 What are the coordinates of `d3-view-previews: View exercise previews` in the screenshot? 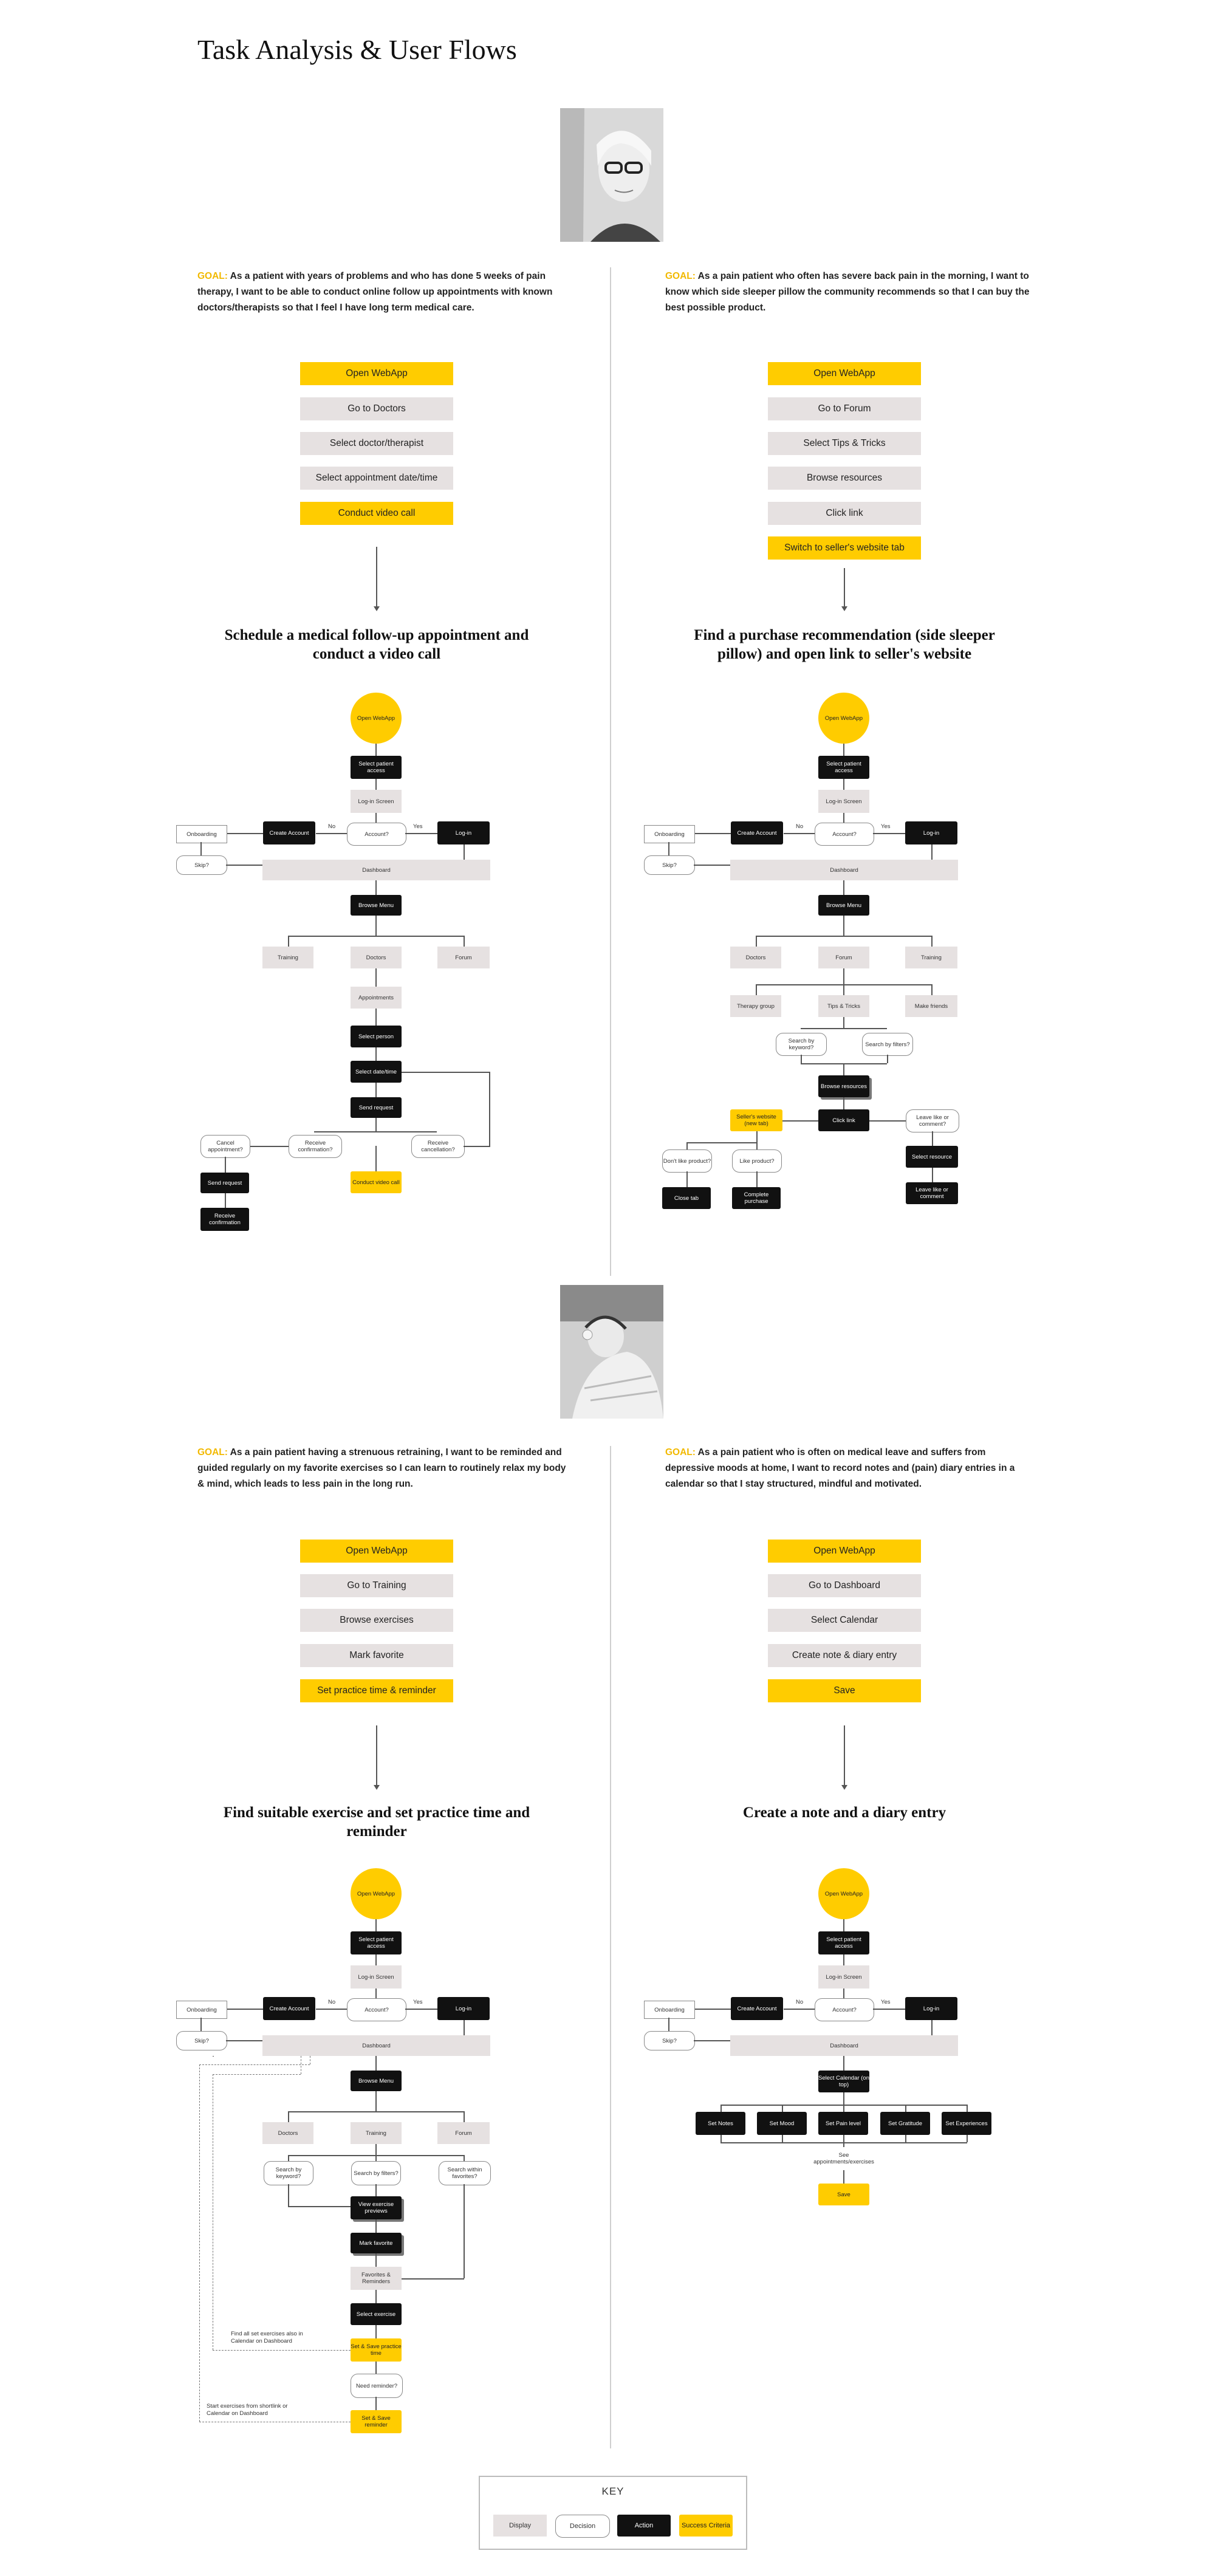 It's located at (377, 2207).